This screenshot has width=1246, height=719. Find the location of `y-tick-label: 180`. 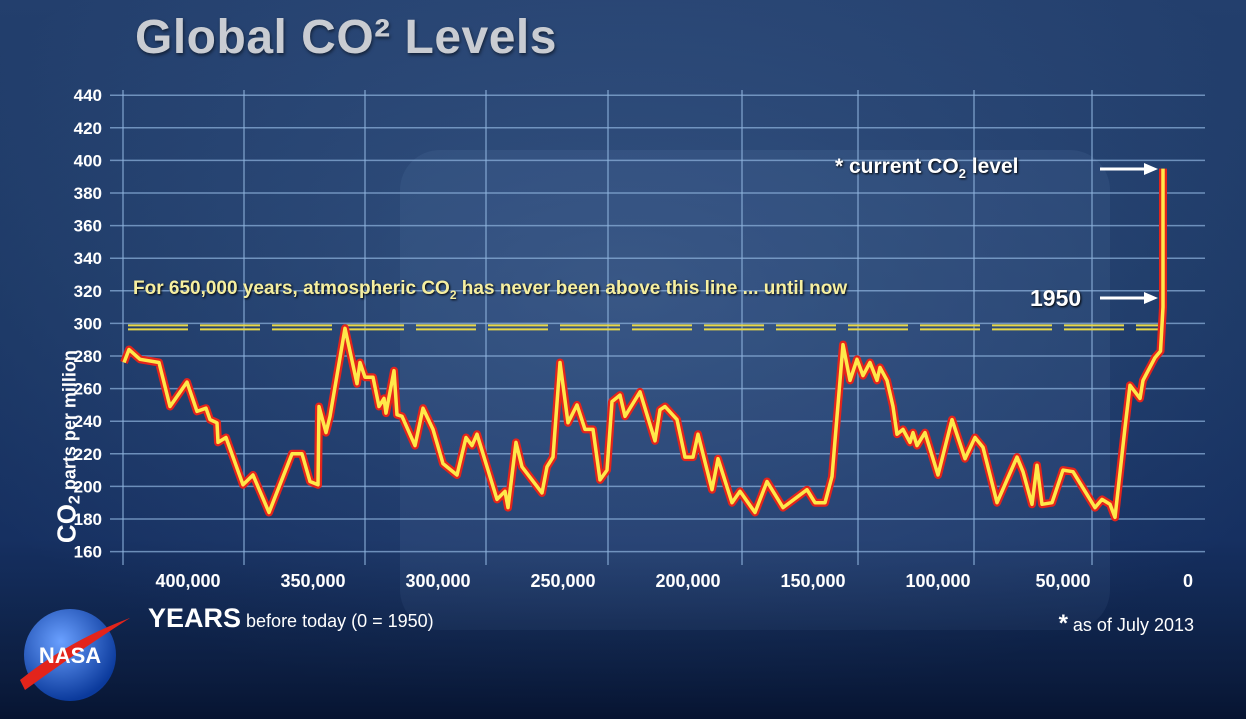

y-tick-label: 180 is located at coordinates (88, 519).